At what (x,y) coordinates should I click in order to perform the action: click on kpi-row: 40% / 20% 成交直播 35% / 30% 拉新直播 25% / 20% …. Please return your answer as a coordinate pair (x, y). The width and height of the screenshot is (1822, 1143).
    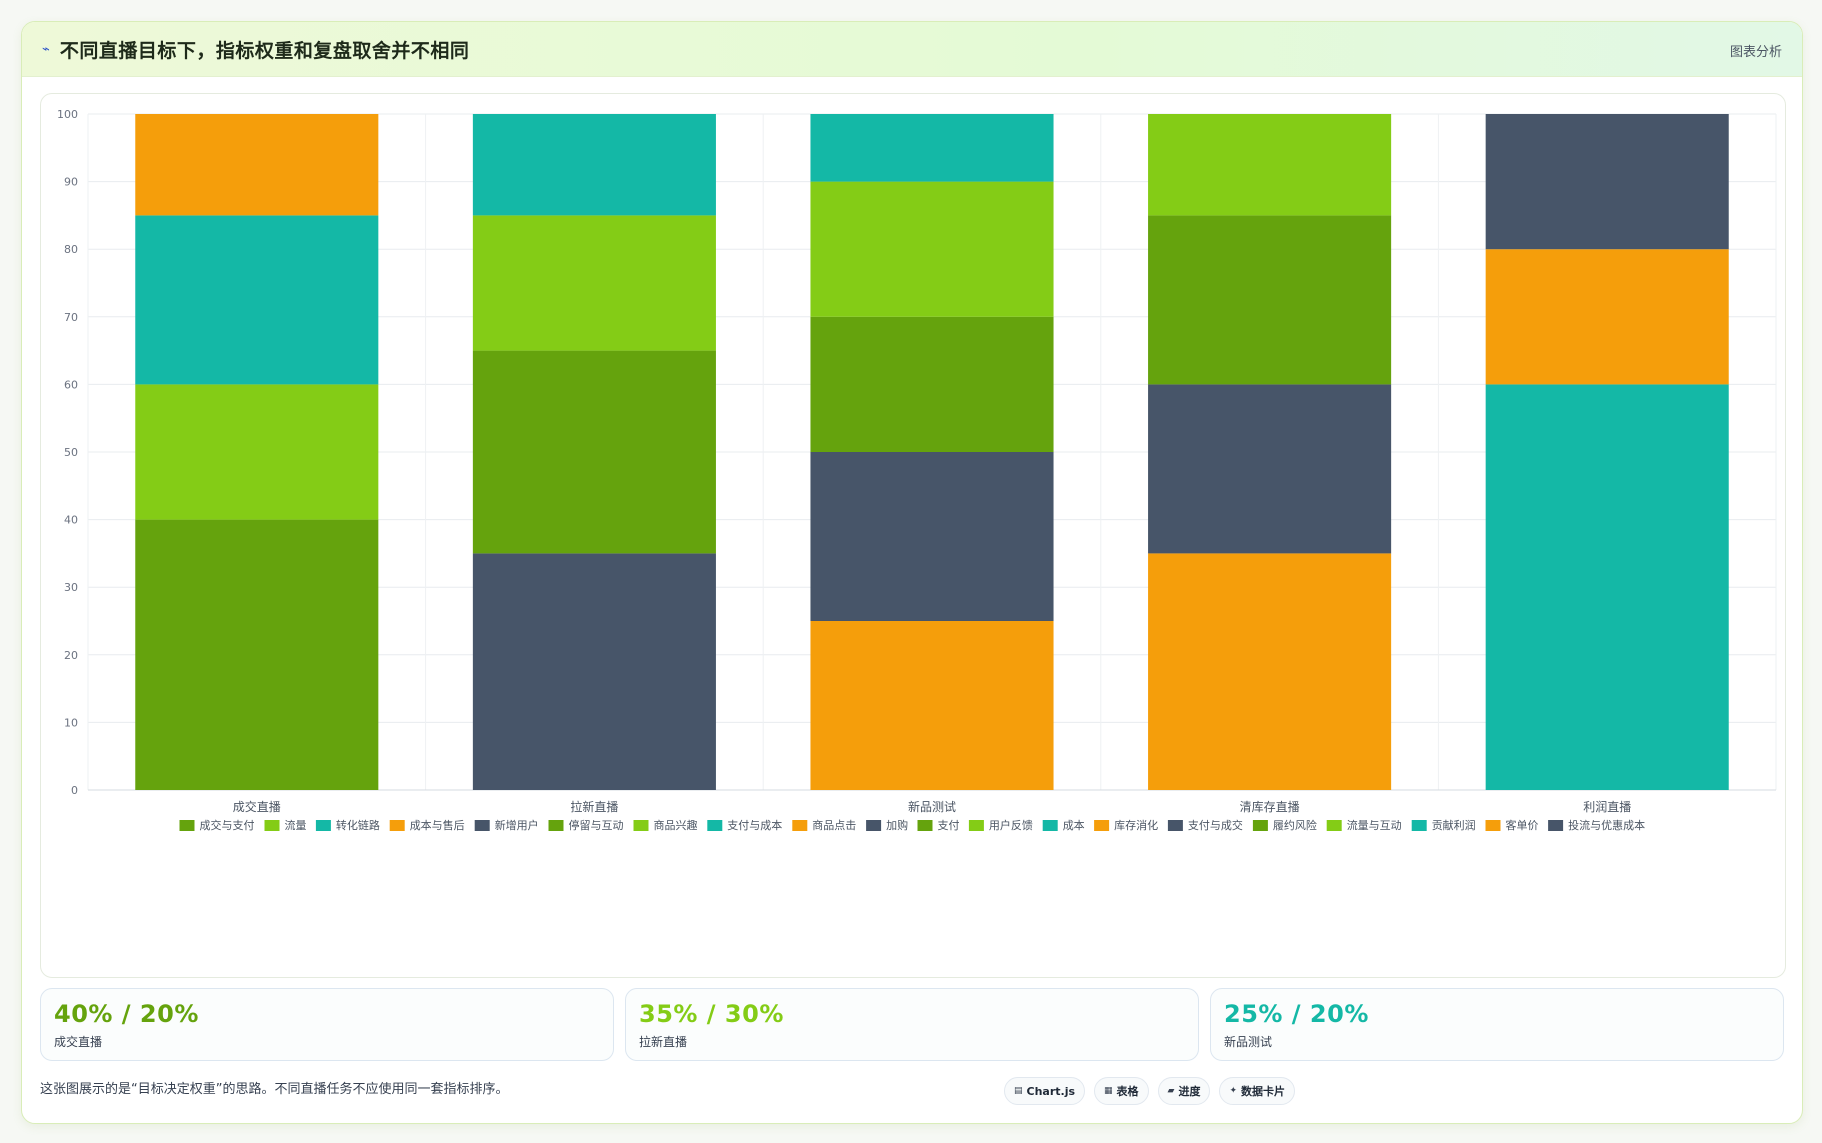
    Looking at the image, I should click on (912, 1024).